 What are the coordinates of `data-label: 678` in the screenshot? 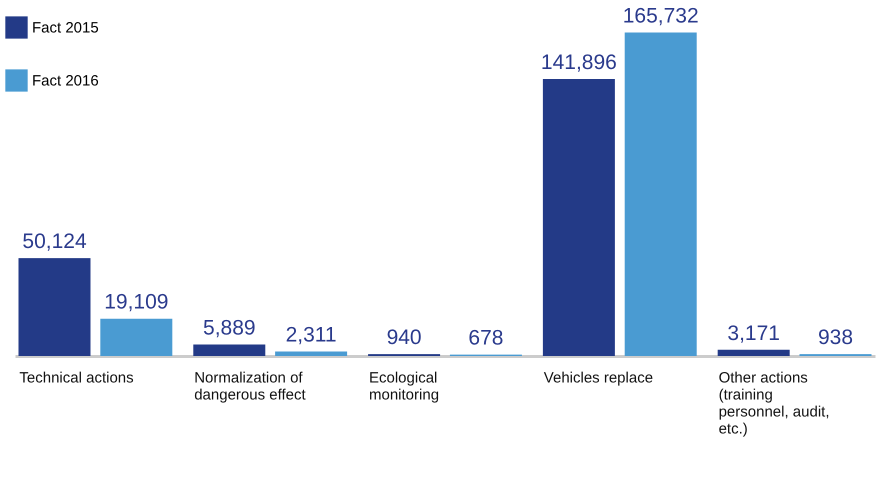 It's located at (486, 338).